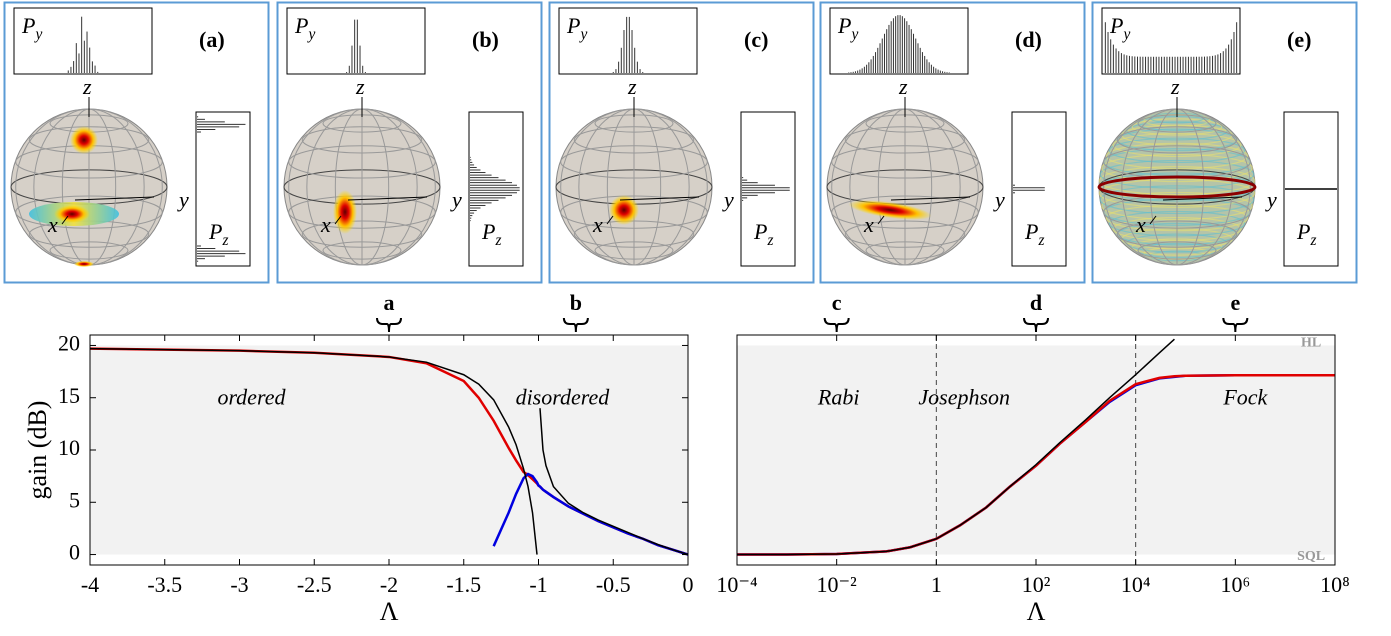  I want to click on x-tick-label: -4, so click(90, 584).